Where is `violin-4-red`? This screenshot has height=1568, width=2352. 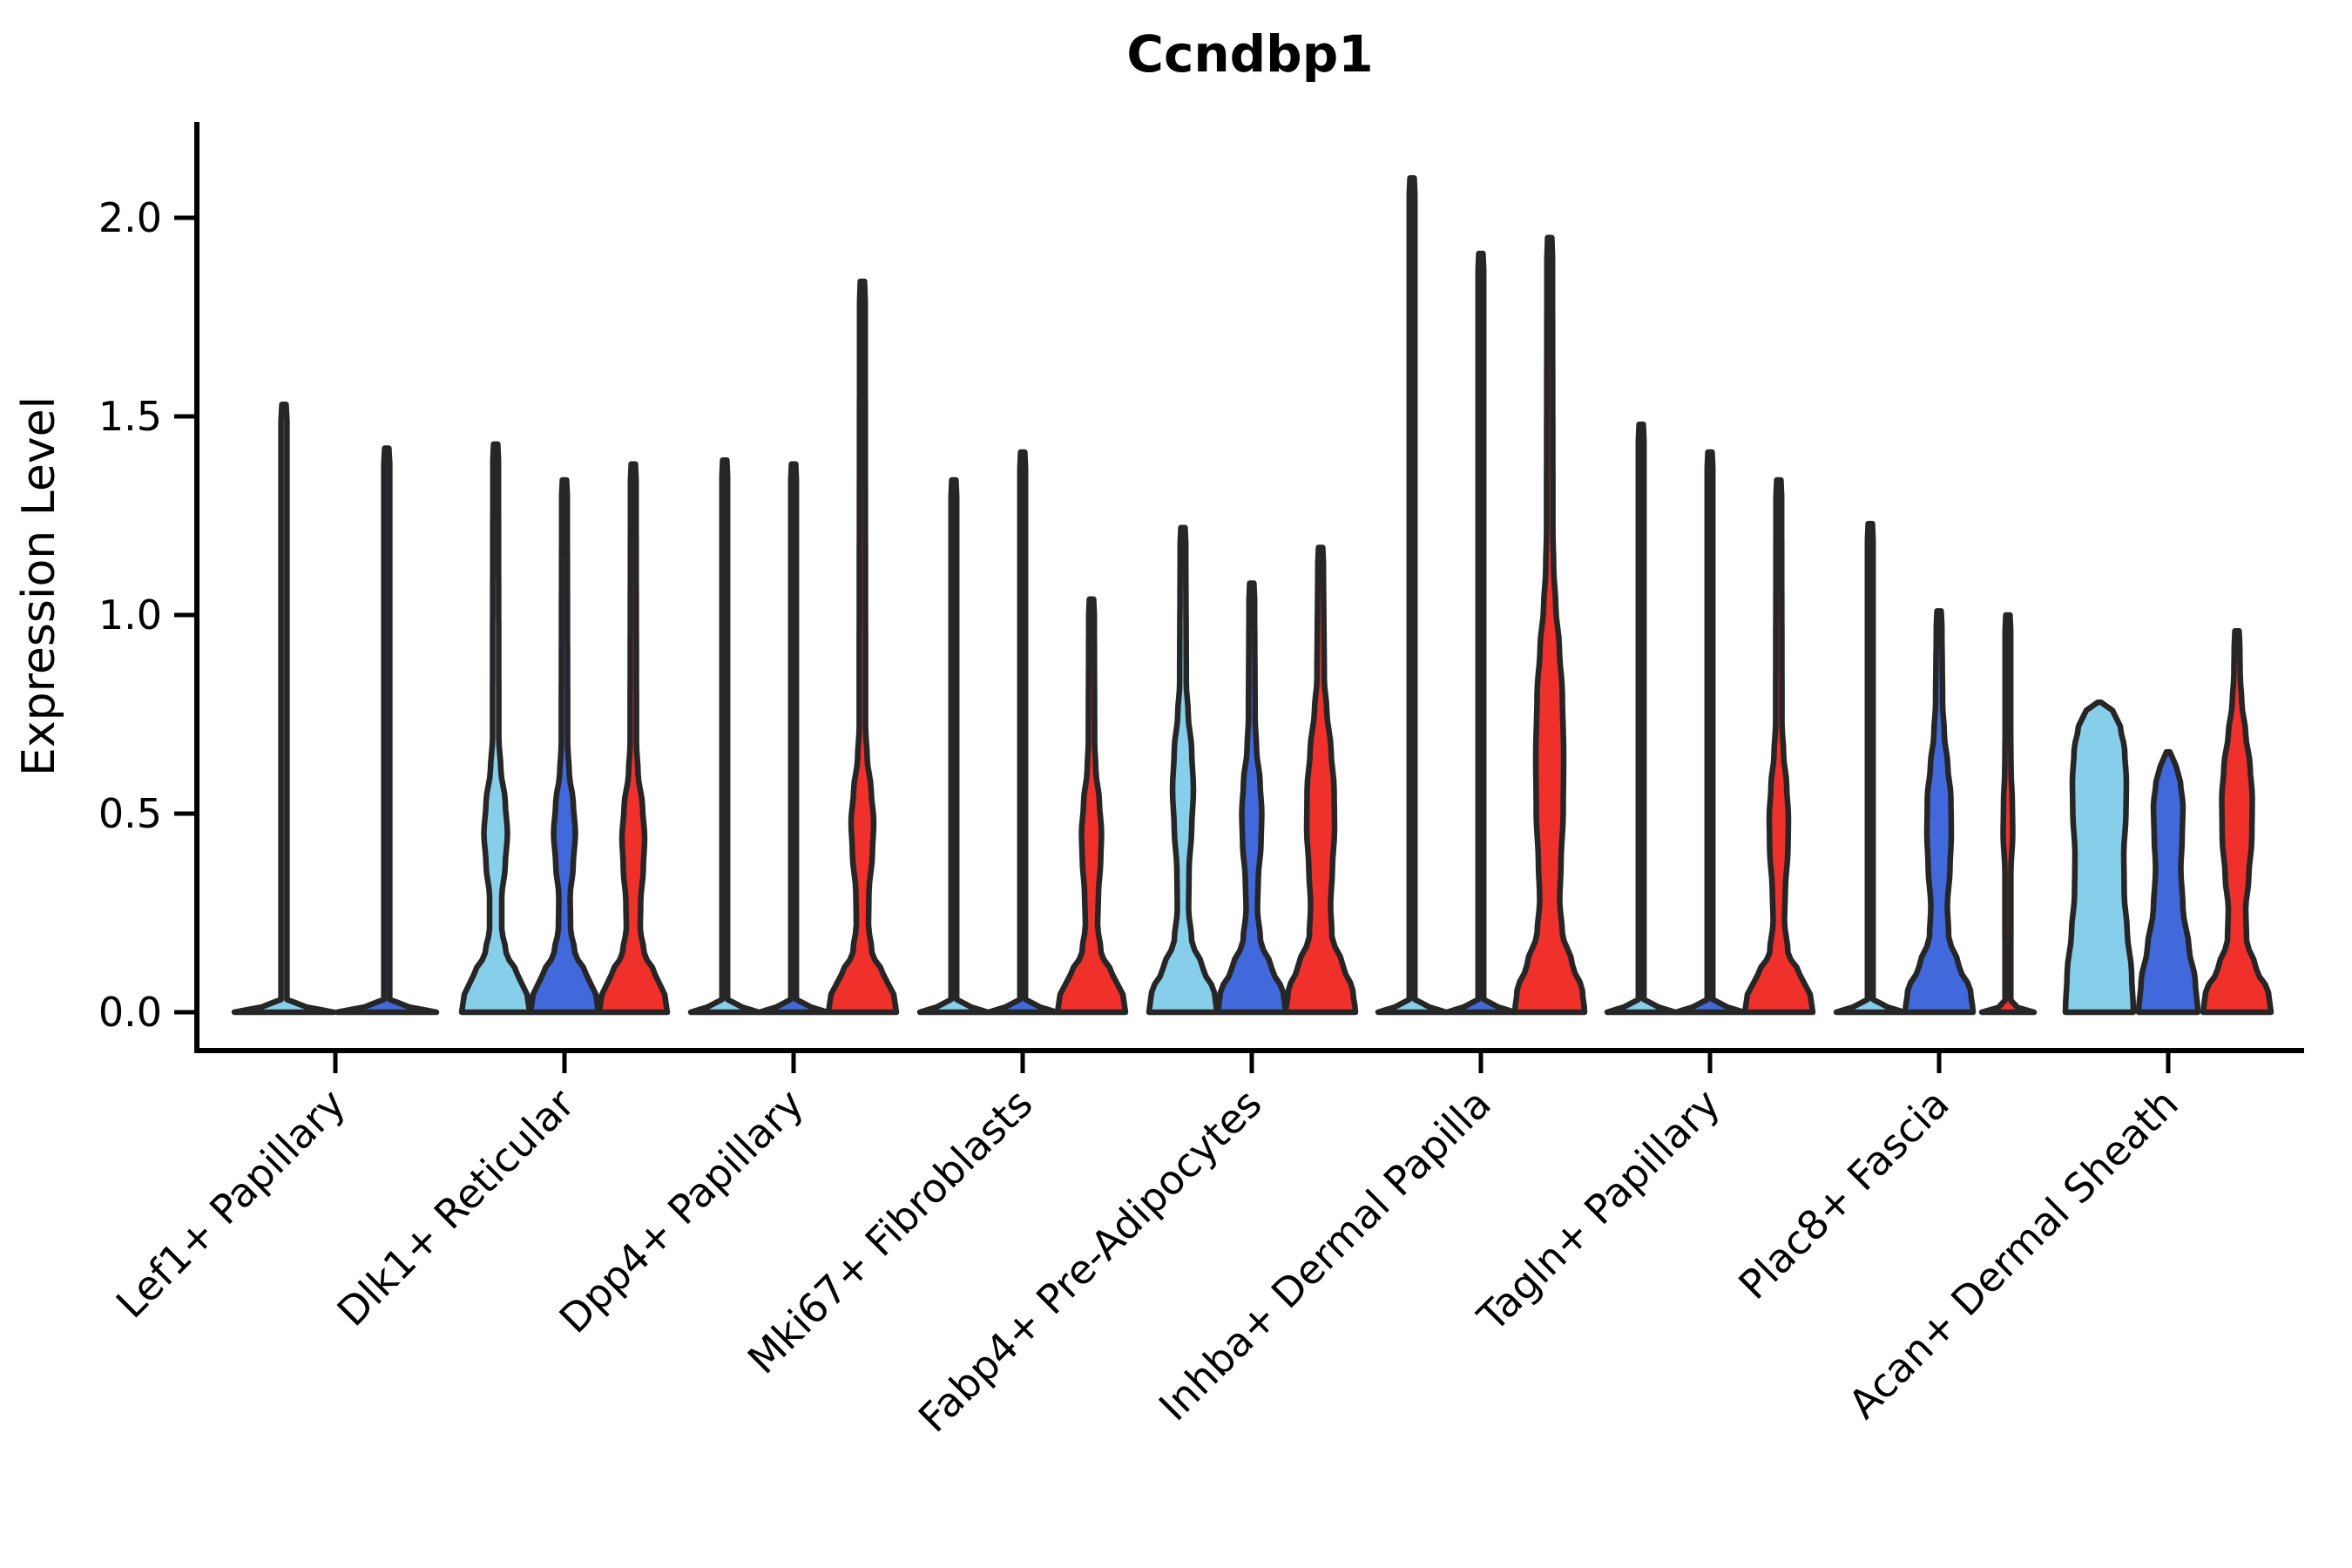 violin-4-red is located at coordinates (1320, 780).